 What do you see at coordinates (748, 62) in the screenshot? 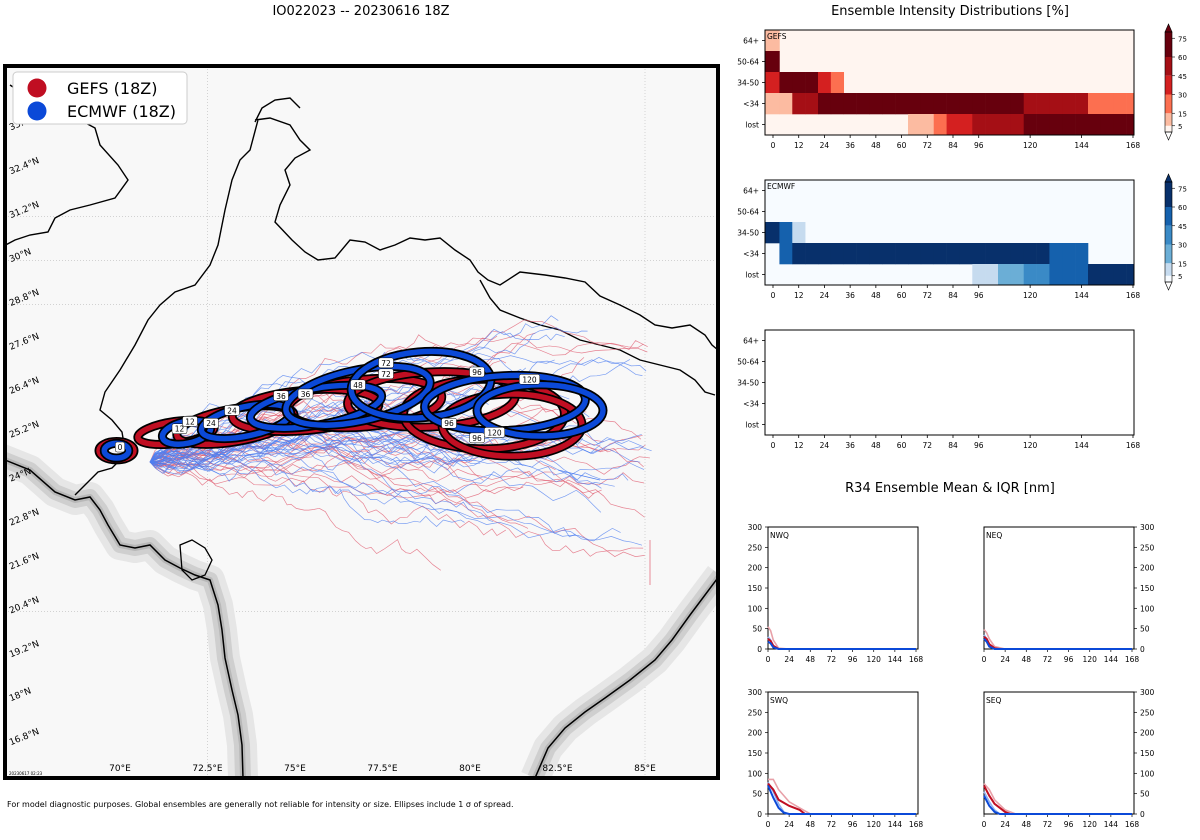
I see `row-label: 50-64` at bounding box center [748, 62].